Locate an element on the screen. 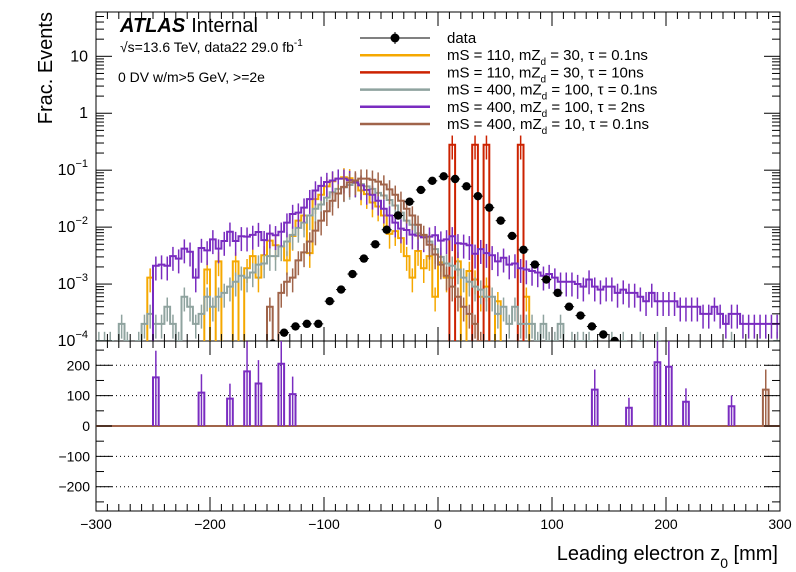 Image resolution: width=796 pixels, height=572 pixels. ratio-tick-label: 200 is located at coordinates (79, 365).